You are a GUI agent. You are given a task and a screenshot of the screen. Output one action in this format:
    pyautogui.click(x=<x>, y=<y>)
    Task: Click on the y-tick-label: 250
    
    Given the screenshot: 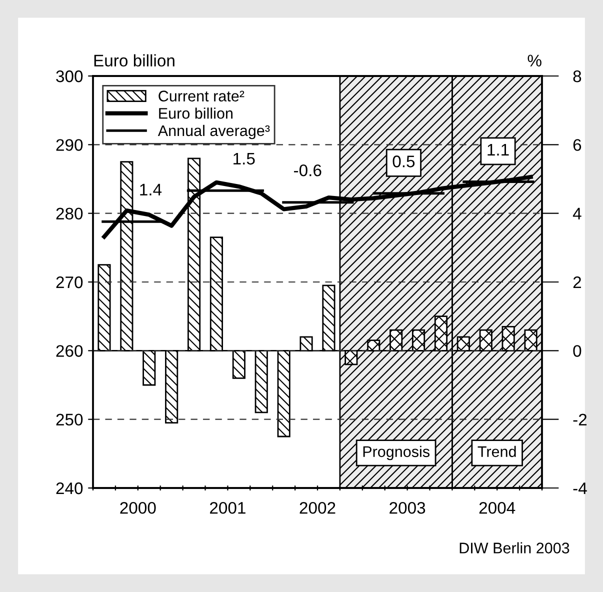 What is the action you would take?
    pyautogui.click(x=69, y=420)
    